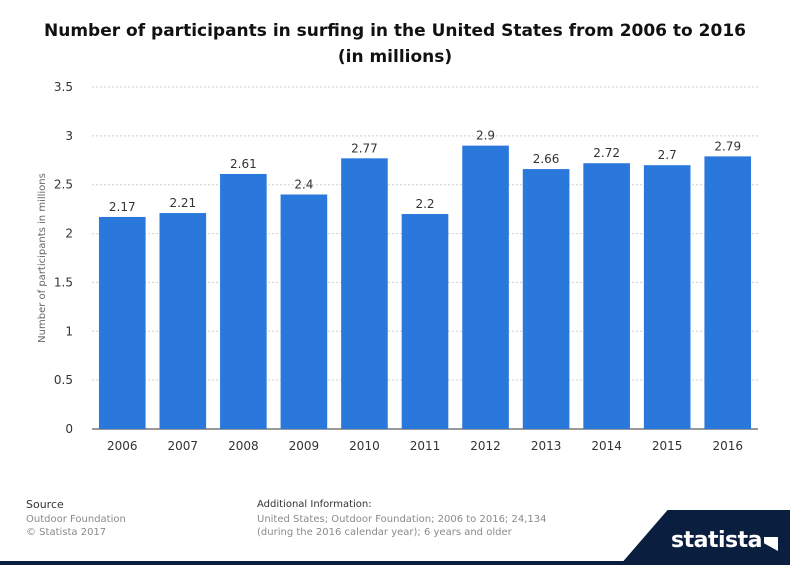 The width and height of the screenshot is (790, 565). What do you see at coordinates (425, 446) in the screenshot?
I see `x-tick-label: 2011` at bounding box center [425, 446].